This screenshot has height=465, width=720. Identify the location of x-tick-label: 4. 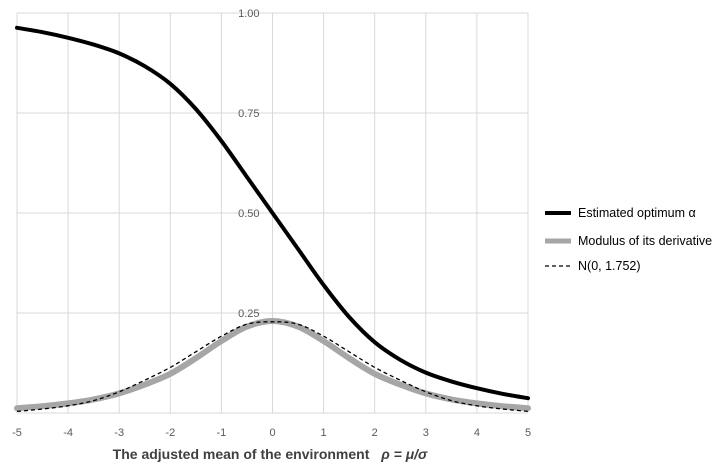
(477, 433).